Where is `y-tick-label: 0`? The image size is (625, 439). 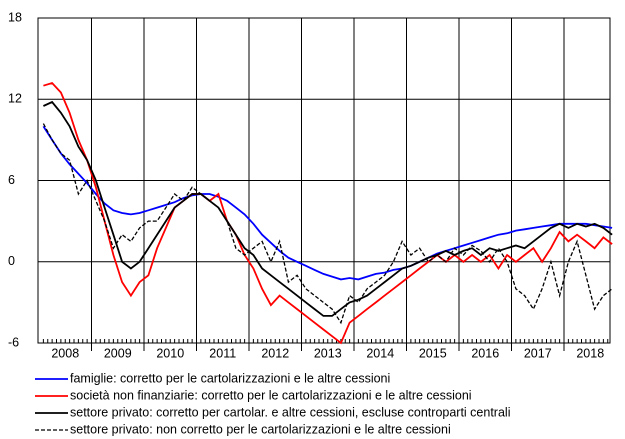
y-tick-label: 0 is located at coordinates (11, 261).